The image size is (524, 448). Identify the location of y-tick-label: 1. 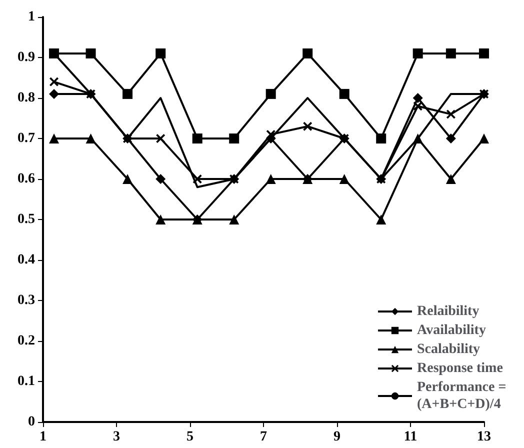
(31, 17).